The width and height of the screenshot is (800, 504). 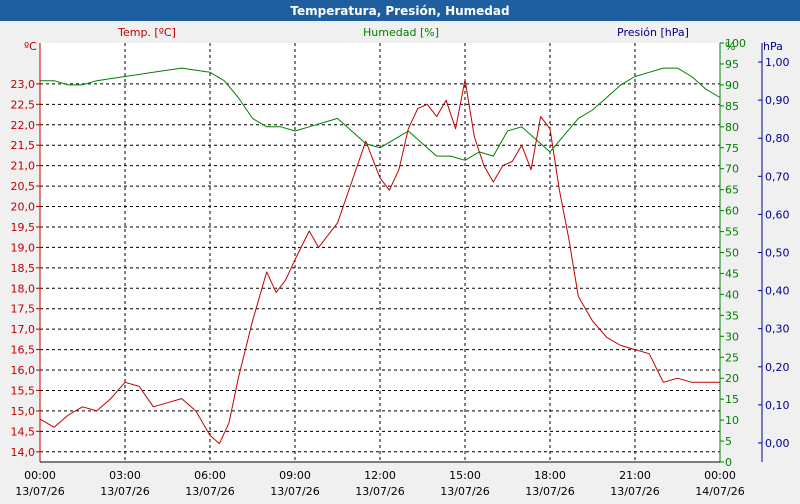 I want to click on humidity-tick-label: 60, so click(x=732, y=211).